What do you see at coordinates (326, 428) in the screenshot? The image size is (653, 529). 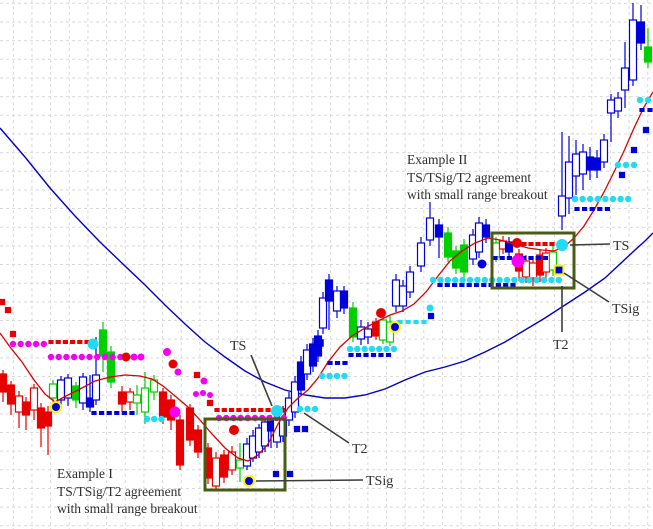 I see `callout-pointer-t2` at bounding box center [326, 428].